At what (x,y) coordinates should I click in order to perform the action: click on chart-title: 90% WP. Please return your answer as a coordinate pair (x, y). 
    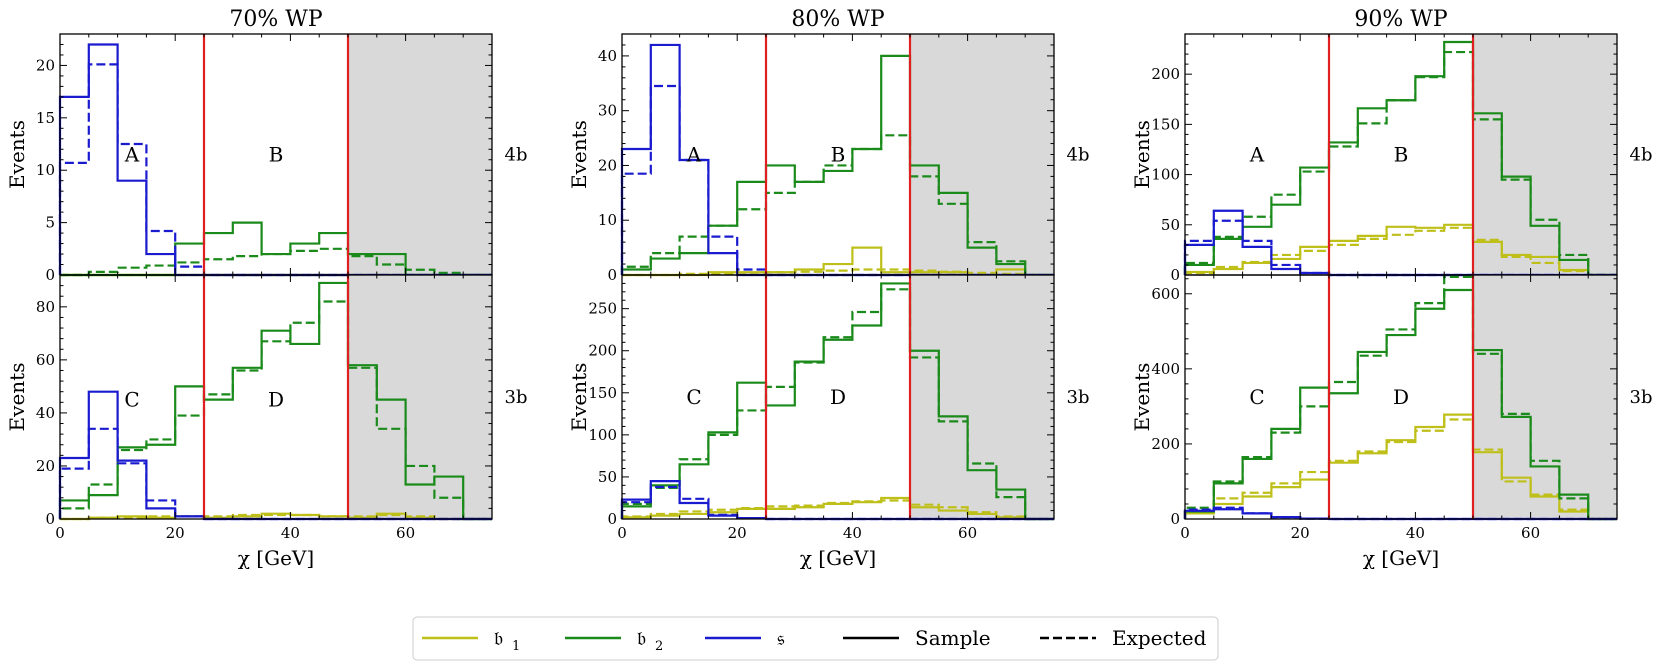
    Looking at the image, I should click on (1401, 19).